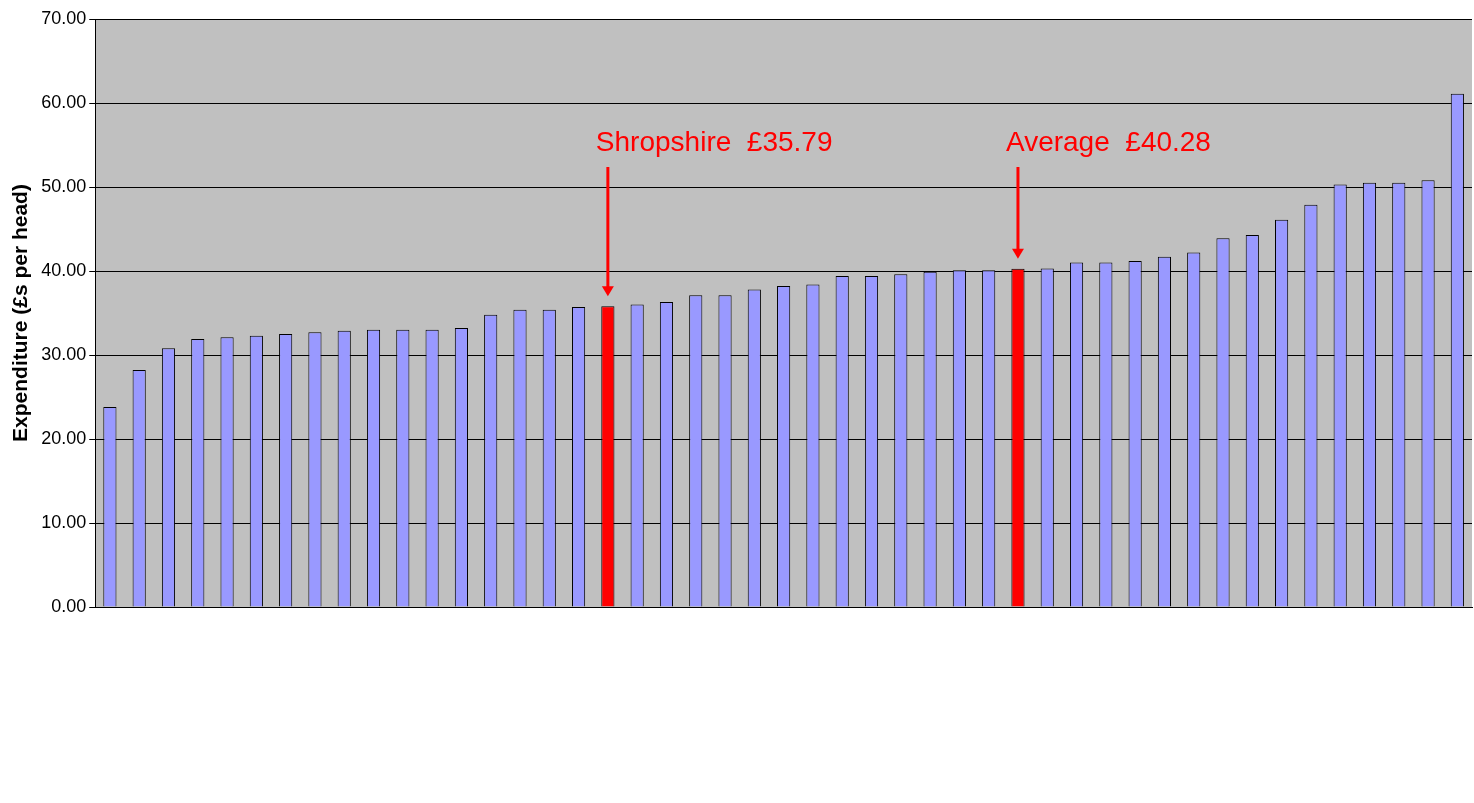 The width and height of the screenshot is (1474, 803). Describe the element at coordinates (64, 17) in the screenshot. I see `y-tick-label: 70.00` at that location.